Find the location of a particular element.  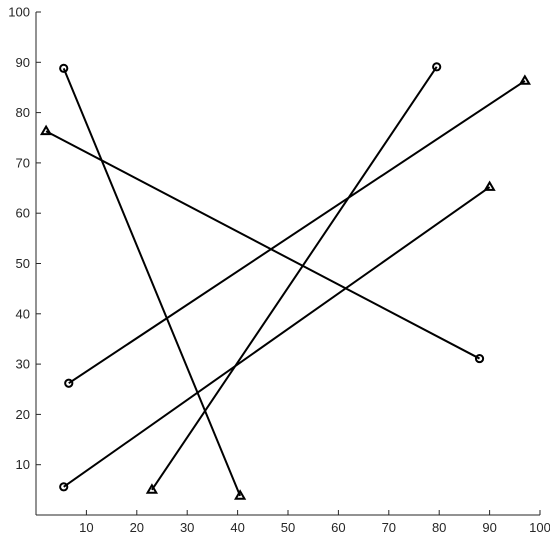

y-tick-label: 100 is located at coordinates (19, 12).